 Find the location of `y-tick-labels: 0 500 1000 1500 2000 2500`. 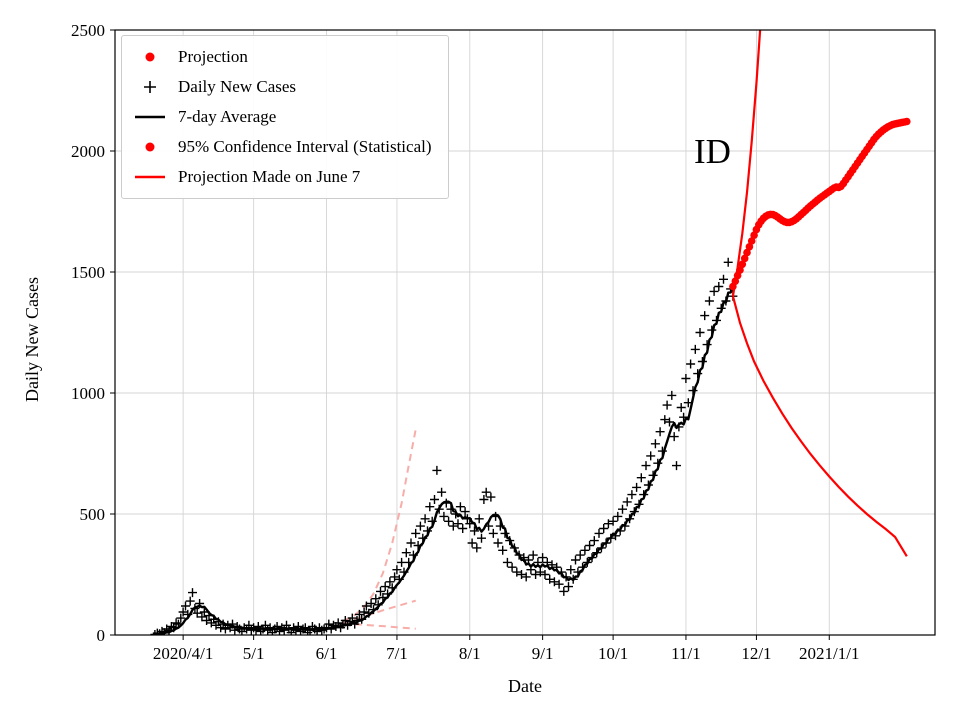

y-tick-labels: 0 500 1000 1500 2000 2500 is located at coordinates (88, 333).